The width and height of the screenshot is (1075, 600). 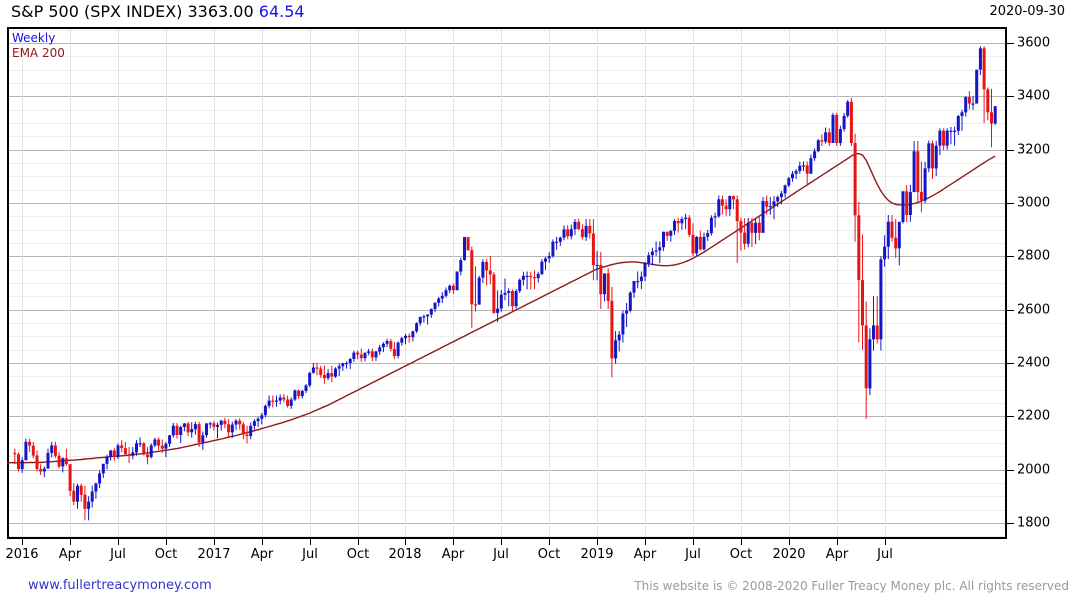 What do you see at coordinates (1034, 363) in the screenshot?
I see `price-axis-label: 2400` at bounding box center [1034, 363].